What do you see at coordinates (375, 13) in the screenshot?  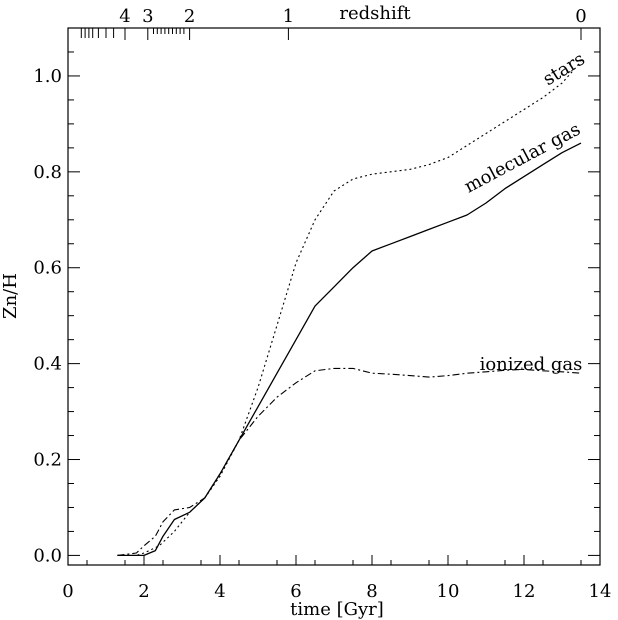 I see `redshift-axis-title: redshift` at bounding box center [375, 13].